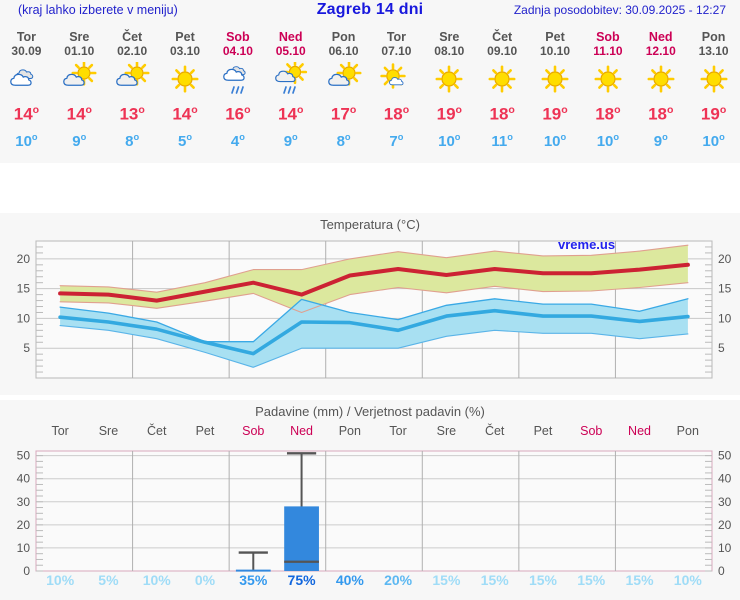 Image resolution: width=740 pixels, height=600 pixels. I want to click on day-name: Tor, so click(26, 37).